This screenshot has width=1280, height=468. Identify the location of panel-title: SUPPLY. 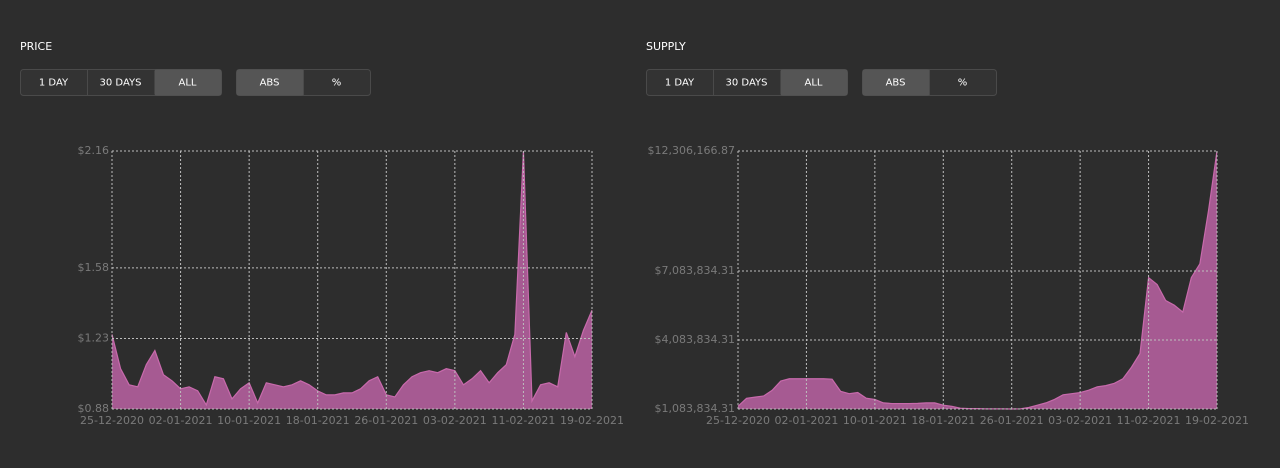
(666, 46).